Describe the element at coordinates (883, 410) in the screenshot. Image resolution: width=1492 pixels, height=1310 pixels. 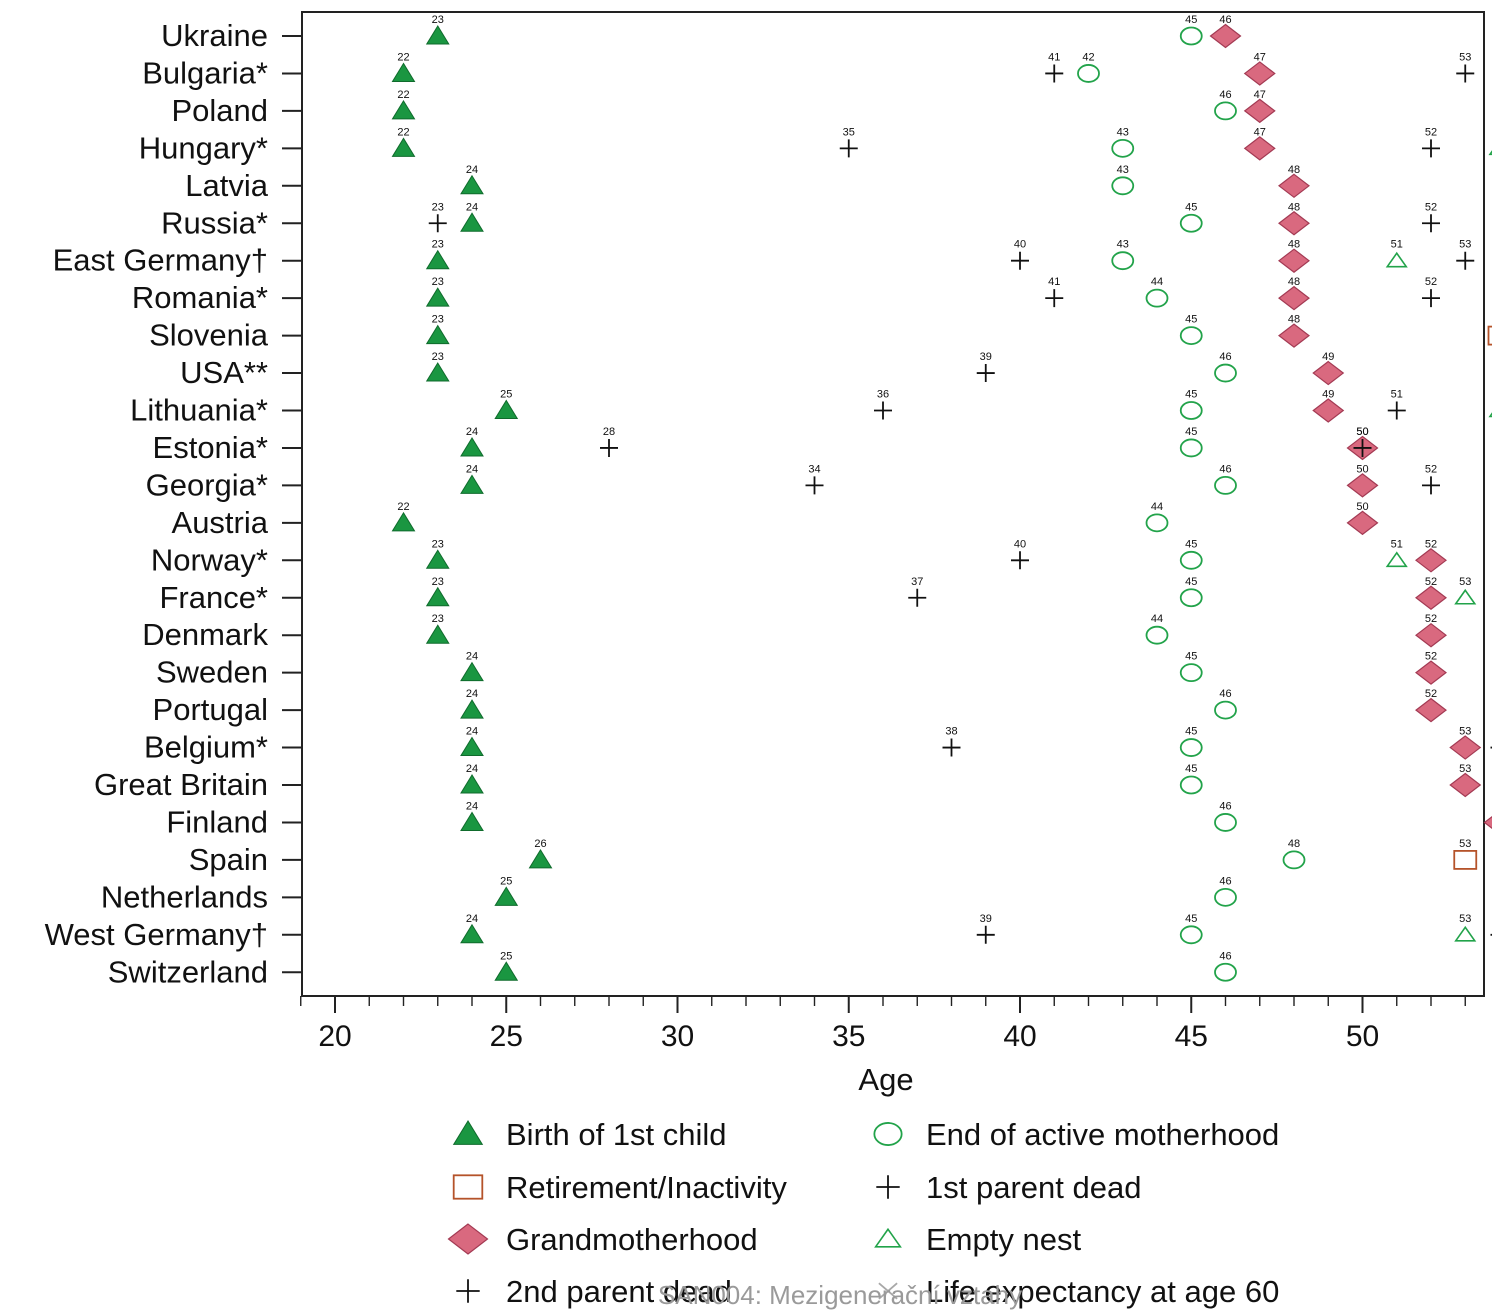
I see `point-parent1-lithuania` at that location.